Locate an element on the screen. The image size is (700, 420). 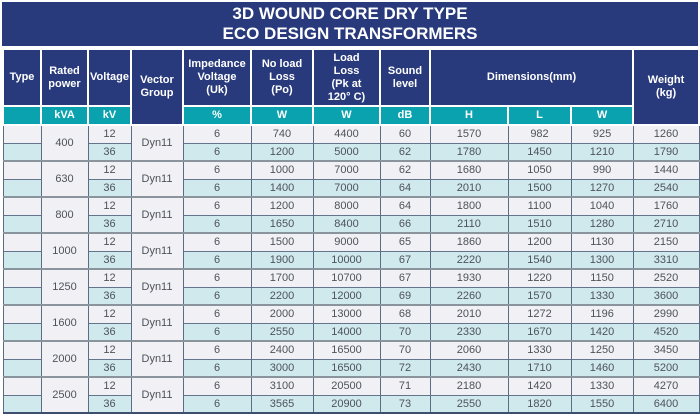
cell-dim-w: 1150 is located at coordinates (602, 277).